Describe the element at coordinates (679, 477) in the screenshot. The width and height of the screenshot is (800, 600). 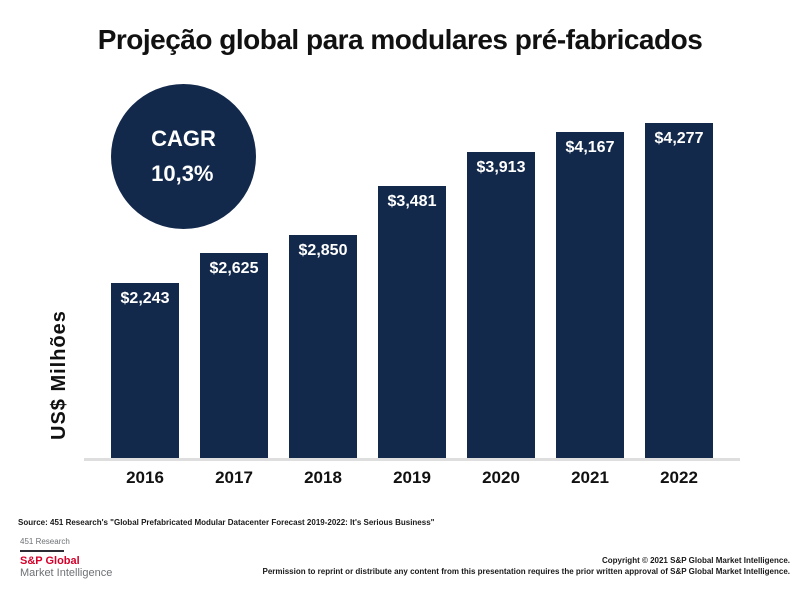
I see `x-axis-tick-2022: 2022` at that location.